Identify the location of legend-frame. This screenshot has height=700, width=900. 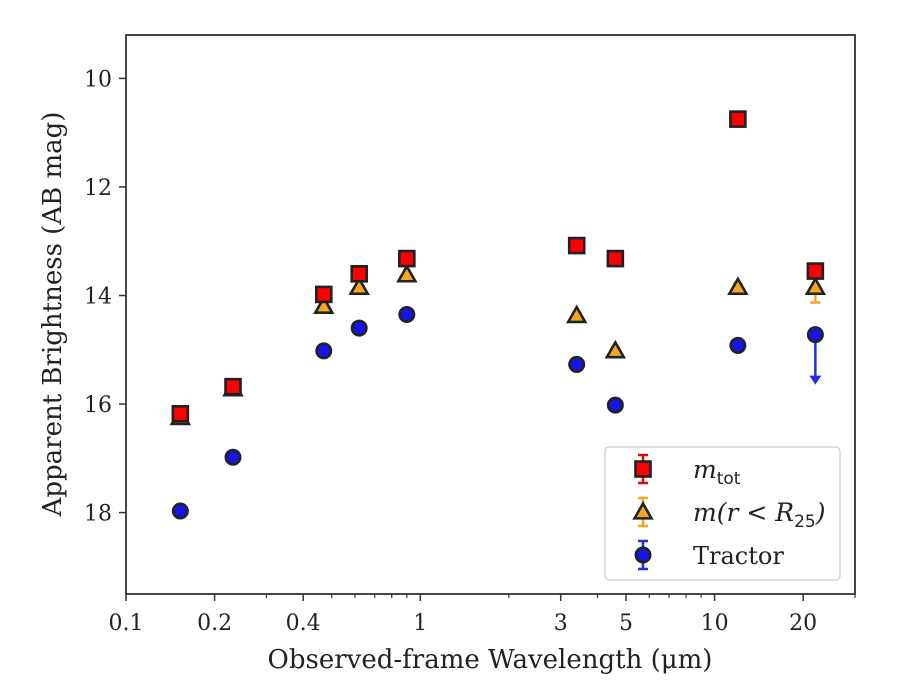
(722, 513).